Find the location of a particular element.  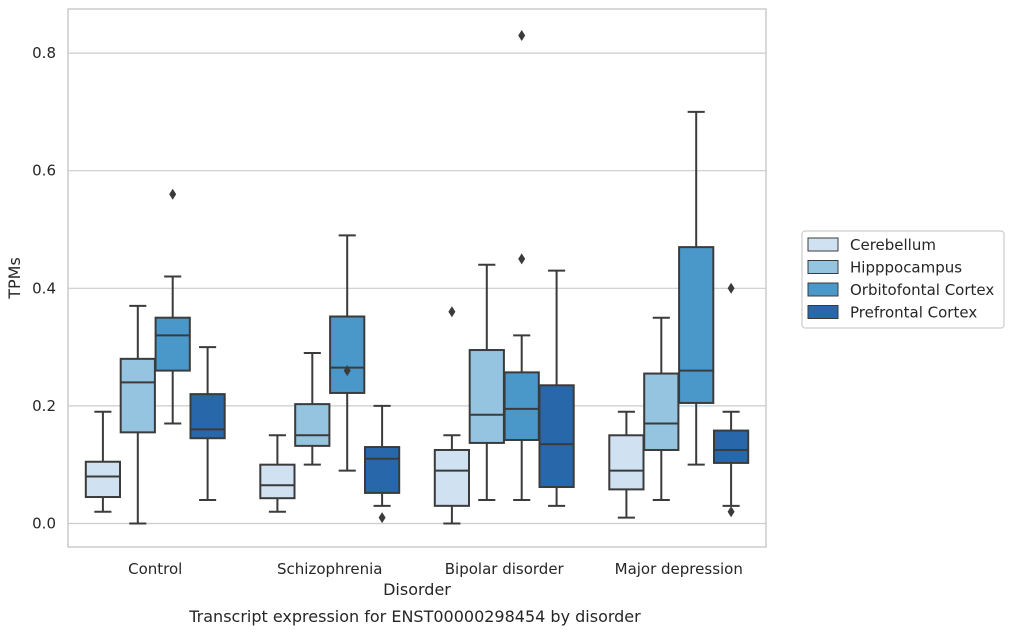

legend-label: Prefrontal Cortex is located at coordinates (913, 313).